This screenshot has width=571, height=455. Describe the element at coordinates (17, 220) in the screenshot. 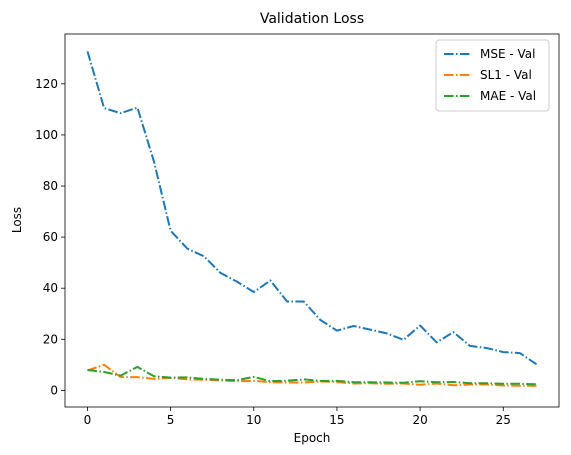

I see `y-axis-label: Loss` at that location.